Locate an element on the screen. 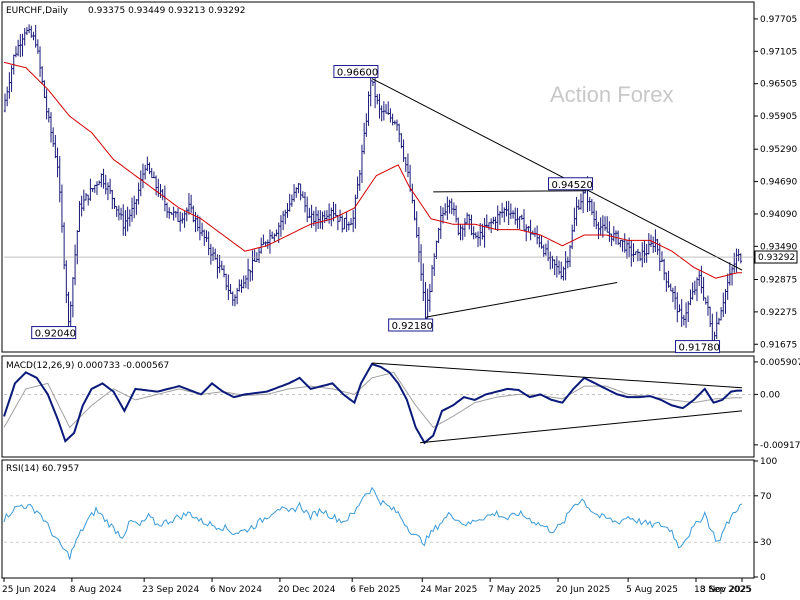 Image resolution: width=800 pixels, height=600 pixels. level-label: 0.94520 is located at coordinates (571, 184).